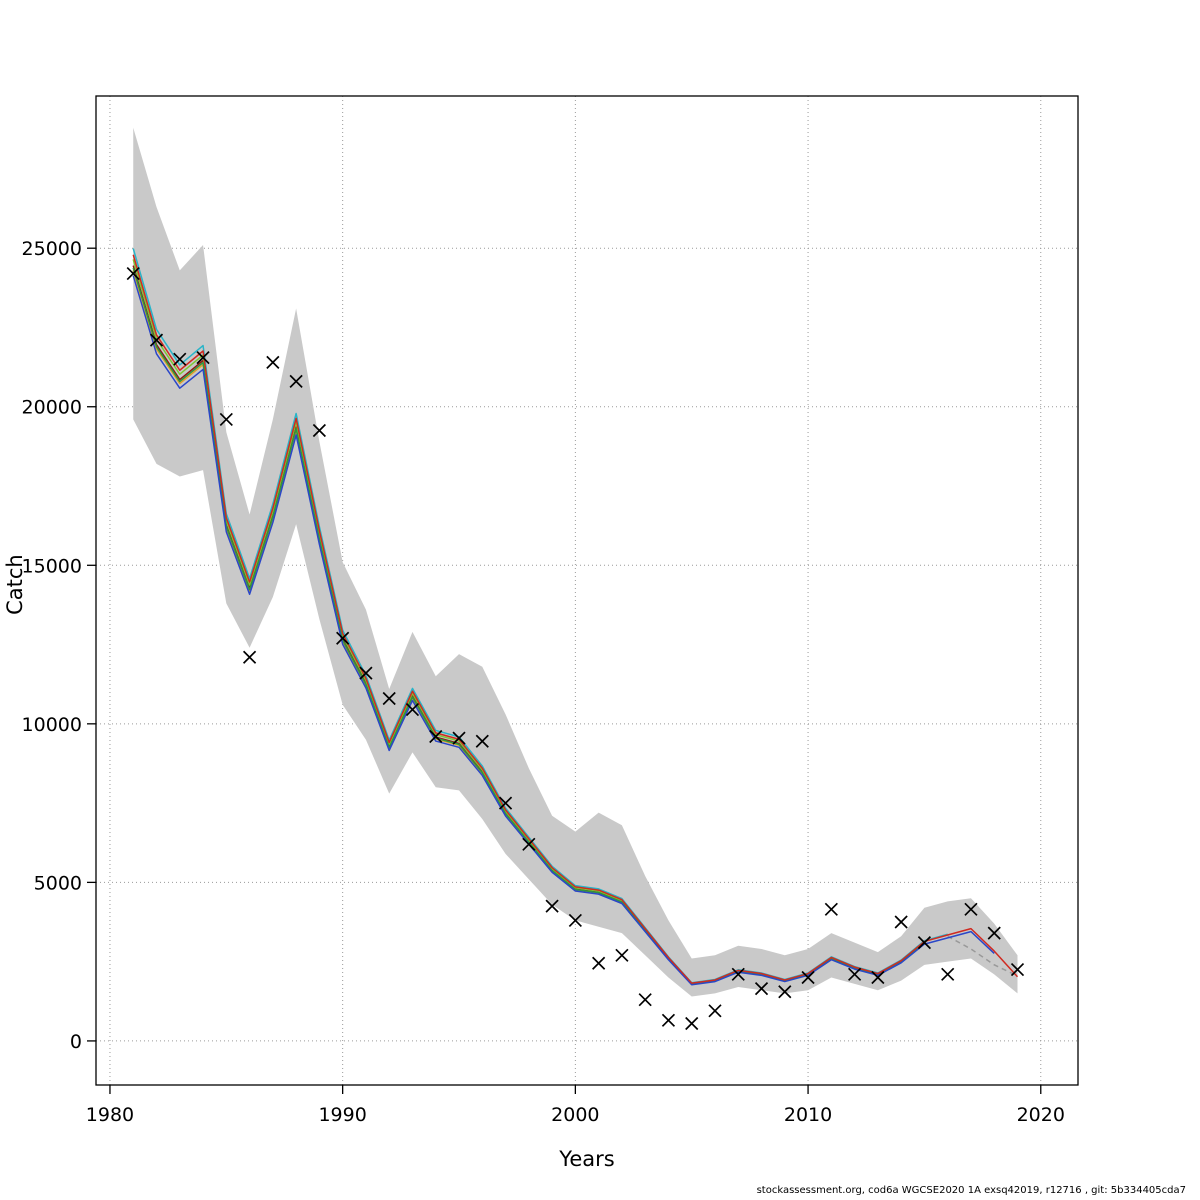 This screenshot has width=1200, height=1200. Describe the element at coordinates (982, 956) in the screenshot. I see `forecast-dashed-line` at that location.